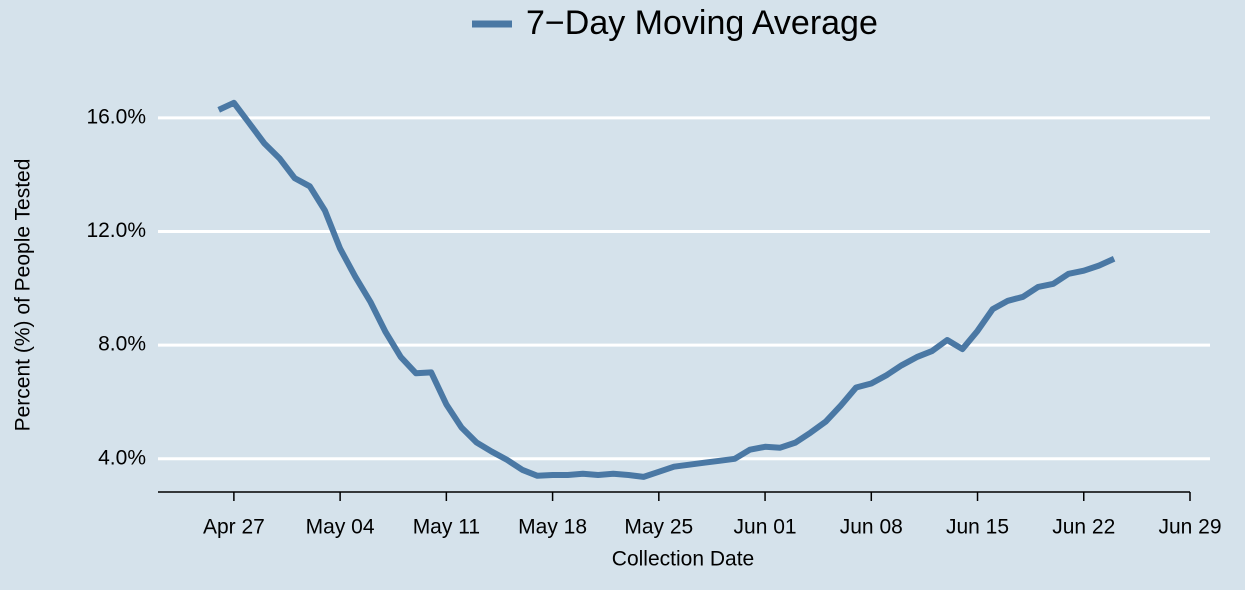 The width and height of the screenshot is (1245, 590). Describe the element at coordinates (683, 559) in the screenshot. I see `x-axis-title: Collection Date` at that location.